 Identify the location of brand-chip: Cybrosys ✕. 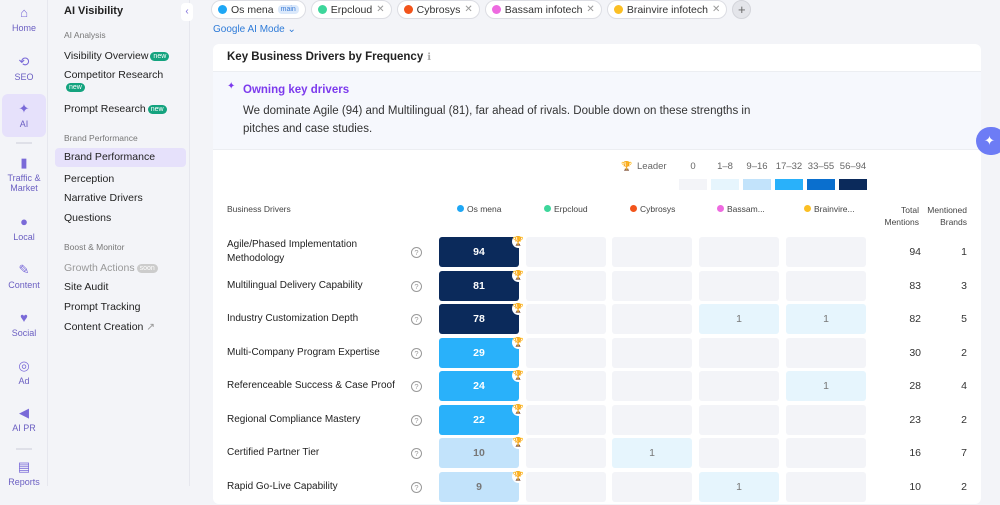
(438, 9).